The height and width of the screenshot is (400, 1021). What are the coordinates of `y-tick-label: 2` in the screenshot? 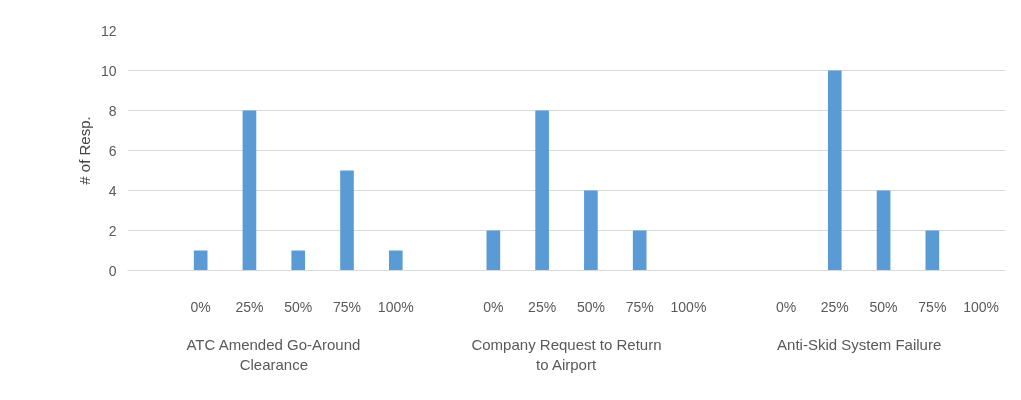 It's located at (112, 230).